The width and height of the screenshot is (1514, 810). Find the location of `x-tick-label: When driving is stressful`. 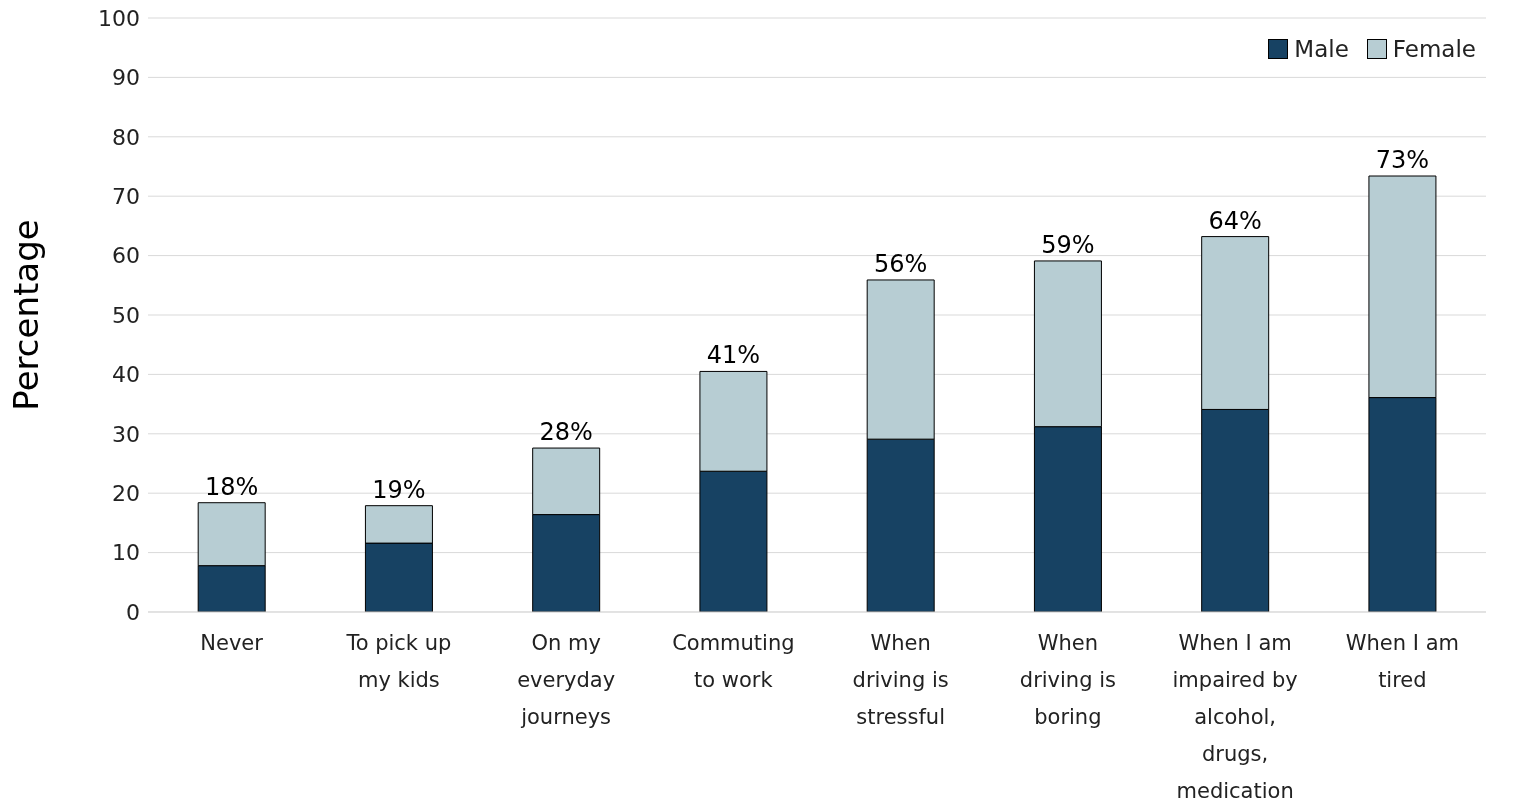

x-tick-label: When driving is stressful is located at coordinates (900, 680).